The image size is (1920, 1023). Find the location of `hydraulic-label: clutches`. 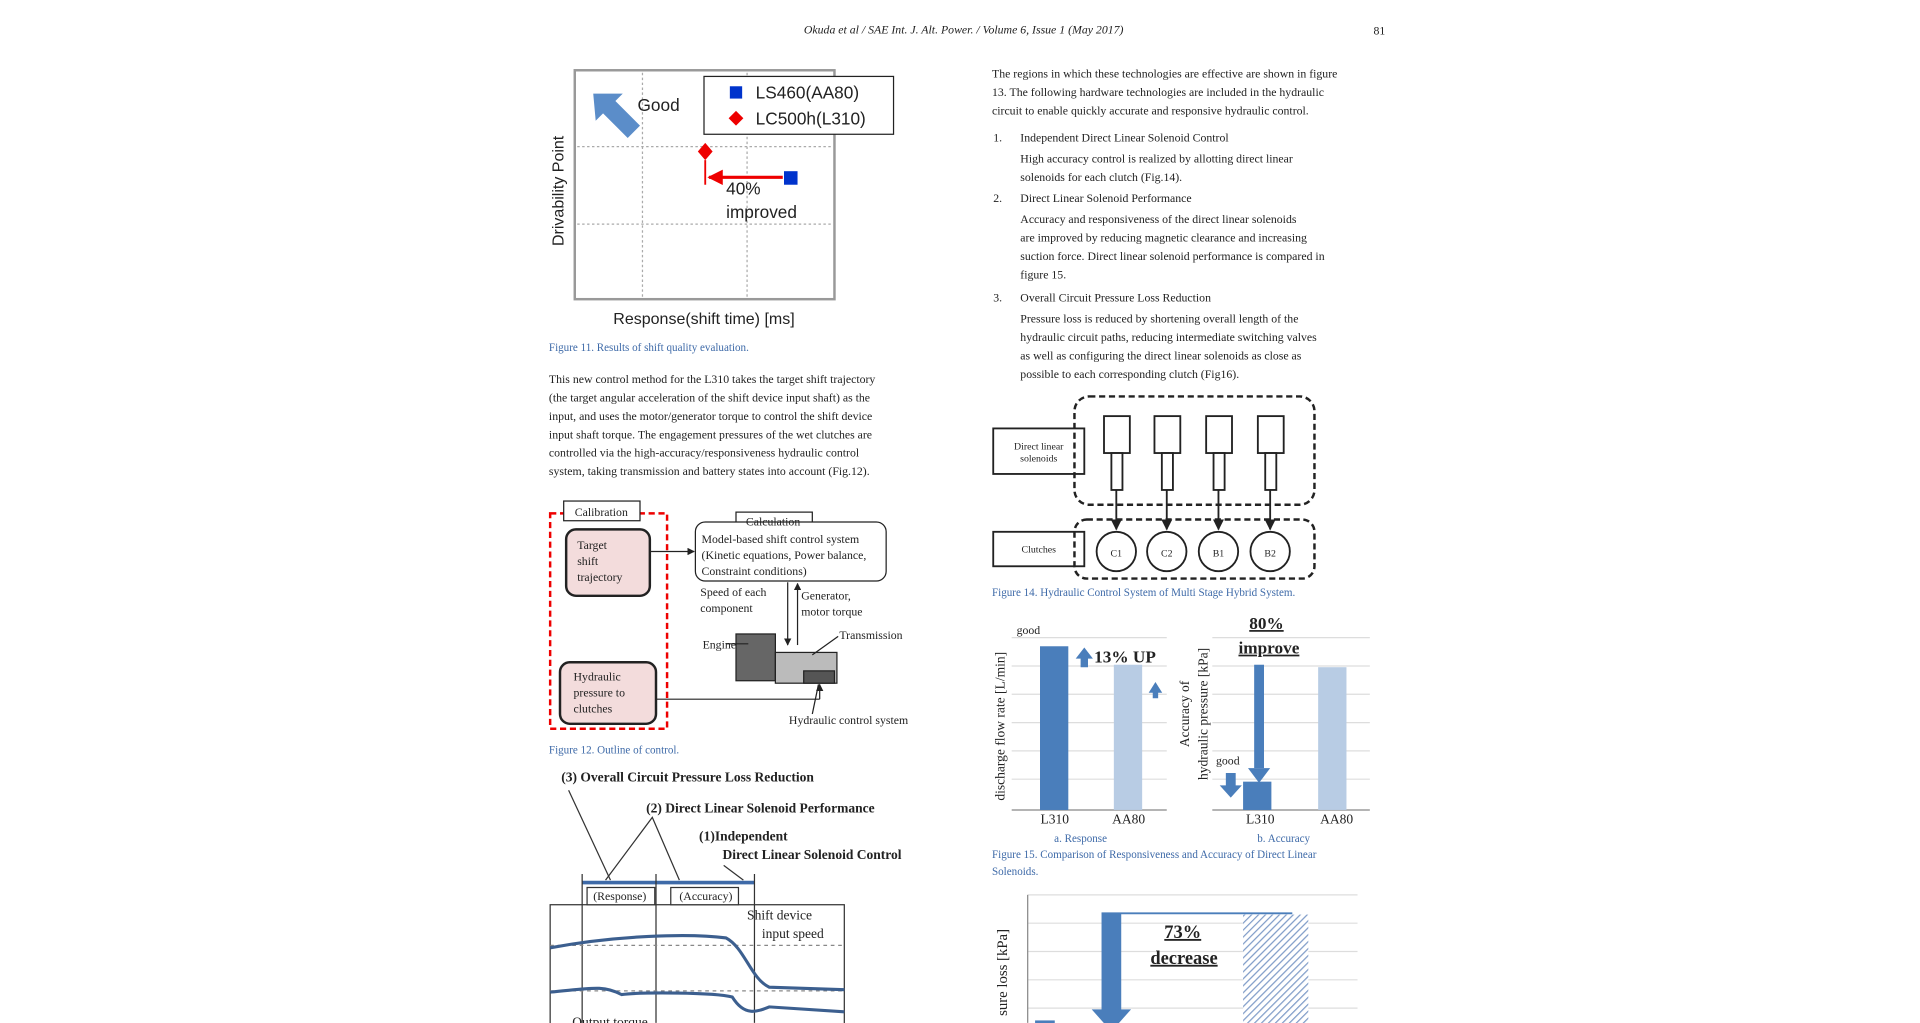

hydraulic-label: clutches is located at coordinates (593, 709).